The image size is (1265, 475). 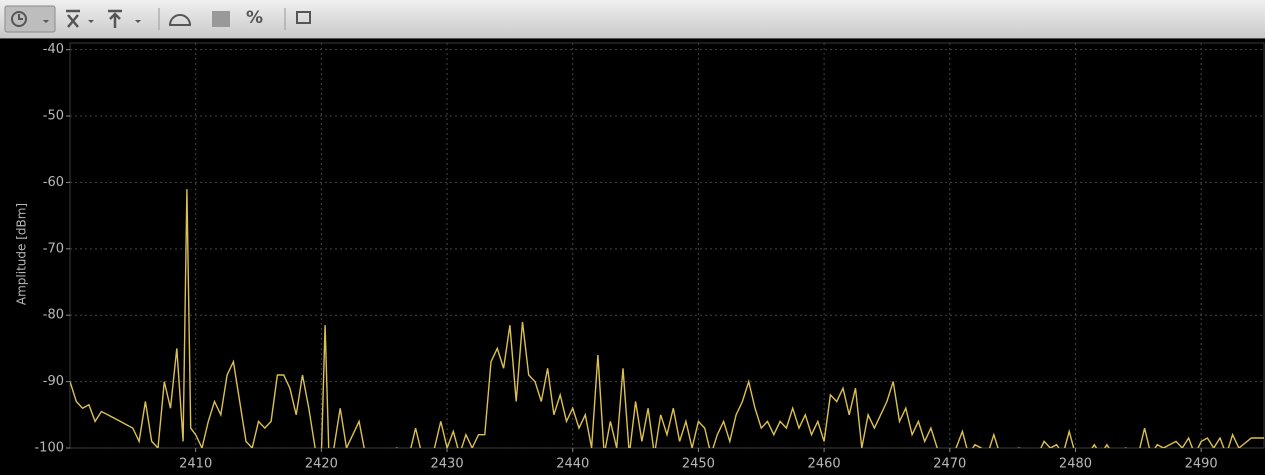 I want to click on x-tick-label: 2420, so click(x=321, y=464).